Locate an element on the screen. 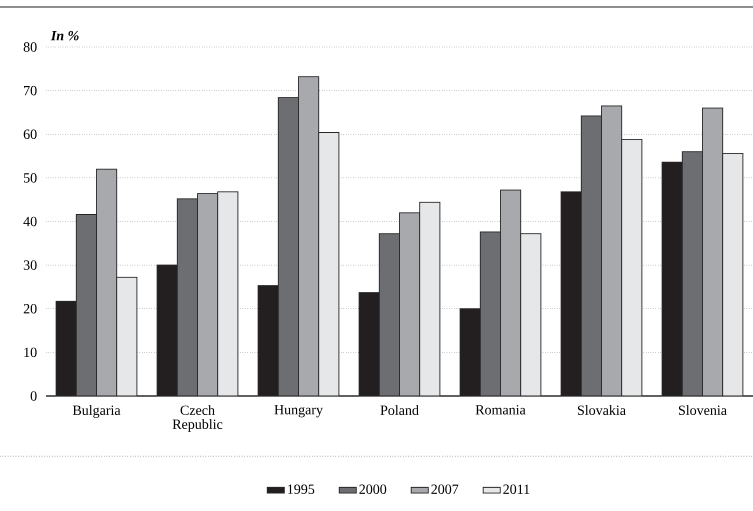 This screenshot has height=511, width=753. y-tick-label: 60 is located at coordinates (30, 134).